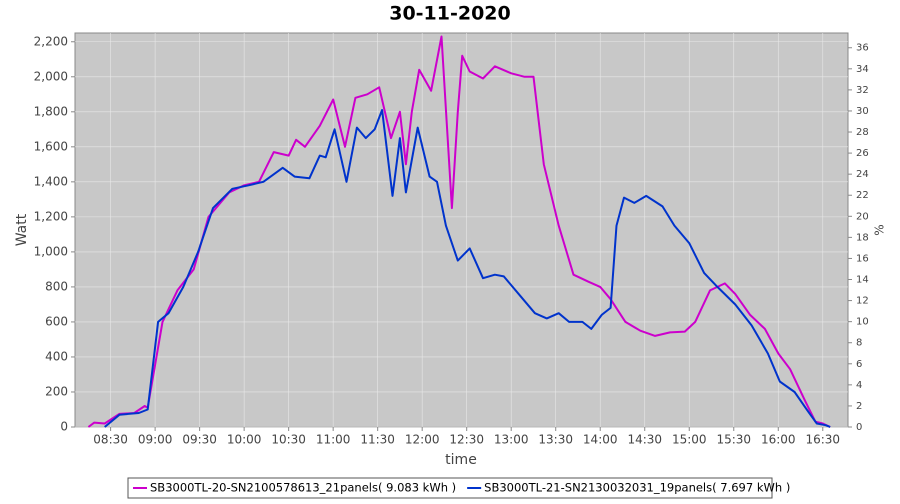 The width and height of the screenshot is (900, 504). What do you see at coordinates (450, 14) in the screenshot?
I see `chart-title: 30-11-2020` at bounding box center [450, 14].